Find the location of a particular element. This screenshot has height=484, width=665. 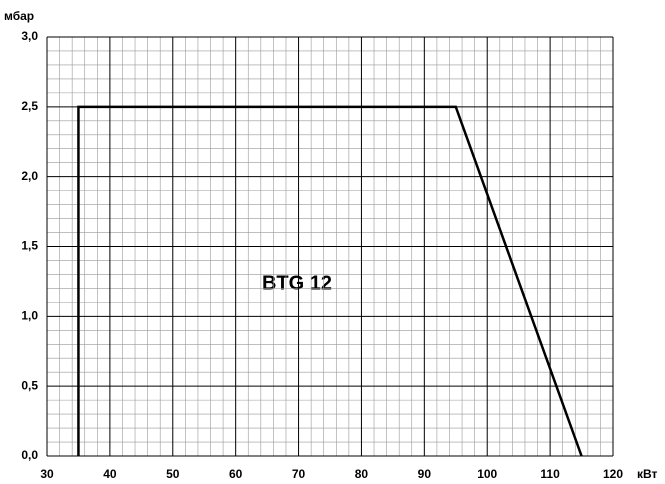

y-tick-label: 1,0 is located at coordinates (29, 316).